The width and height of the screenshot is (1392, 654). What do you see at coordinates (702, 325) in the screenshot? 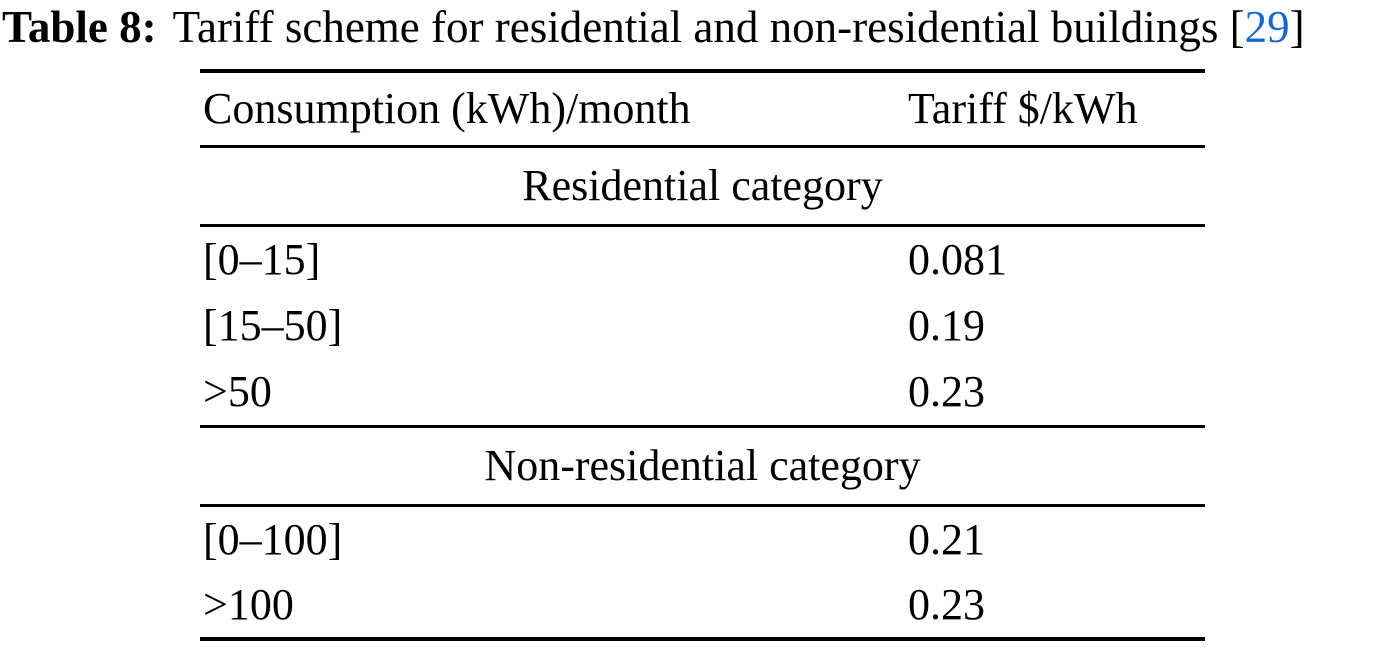
I see `table-row: [15–50] 0.19` at bounding box center [702, 325].